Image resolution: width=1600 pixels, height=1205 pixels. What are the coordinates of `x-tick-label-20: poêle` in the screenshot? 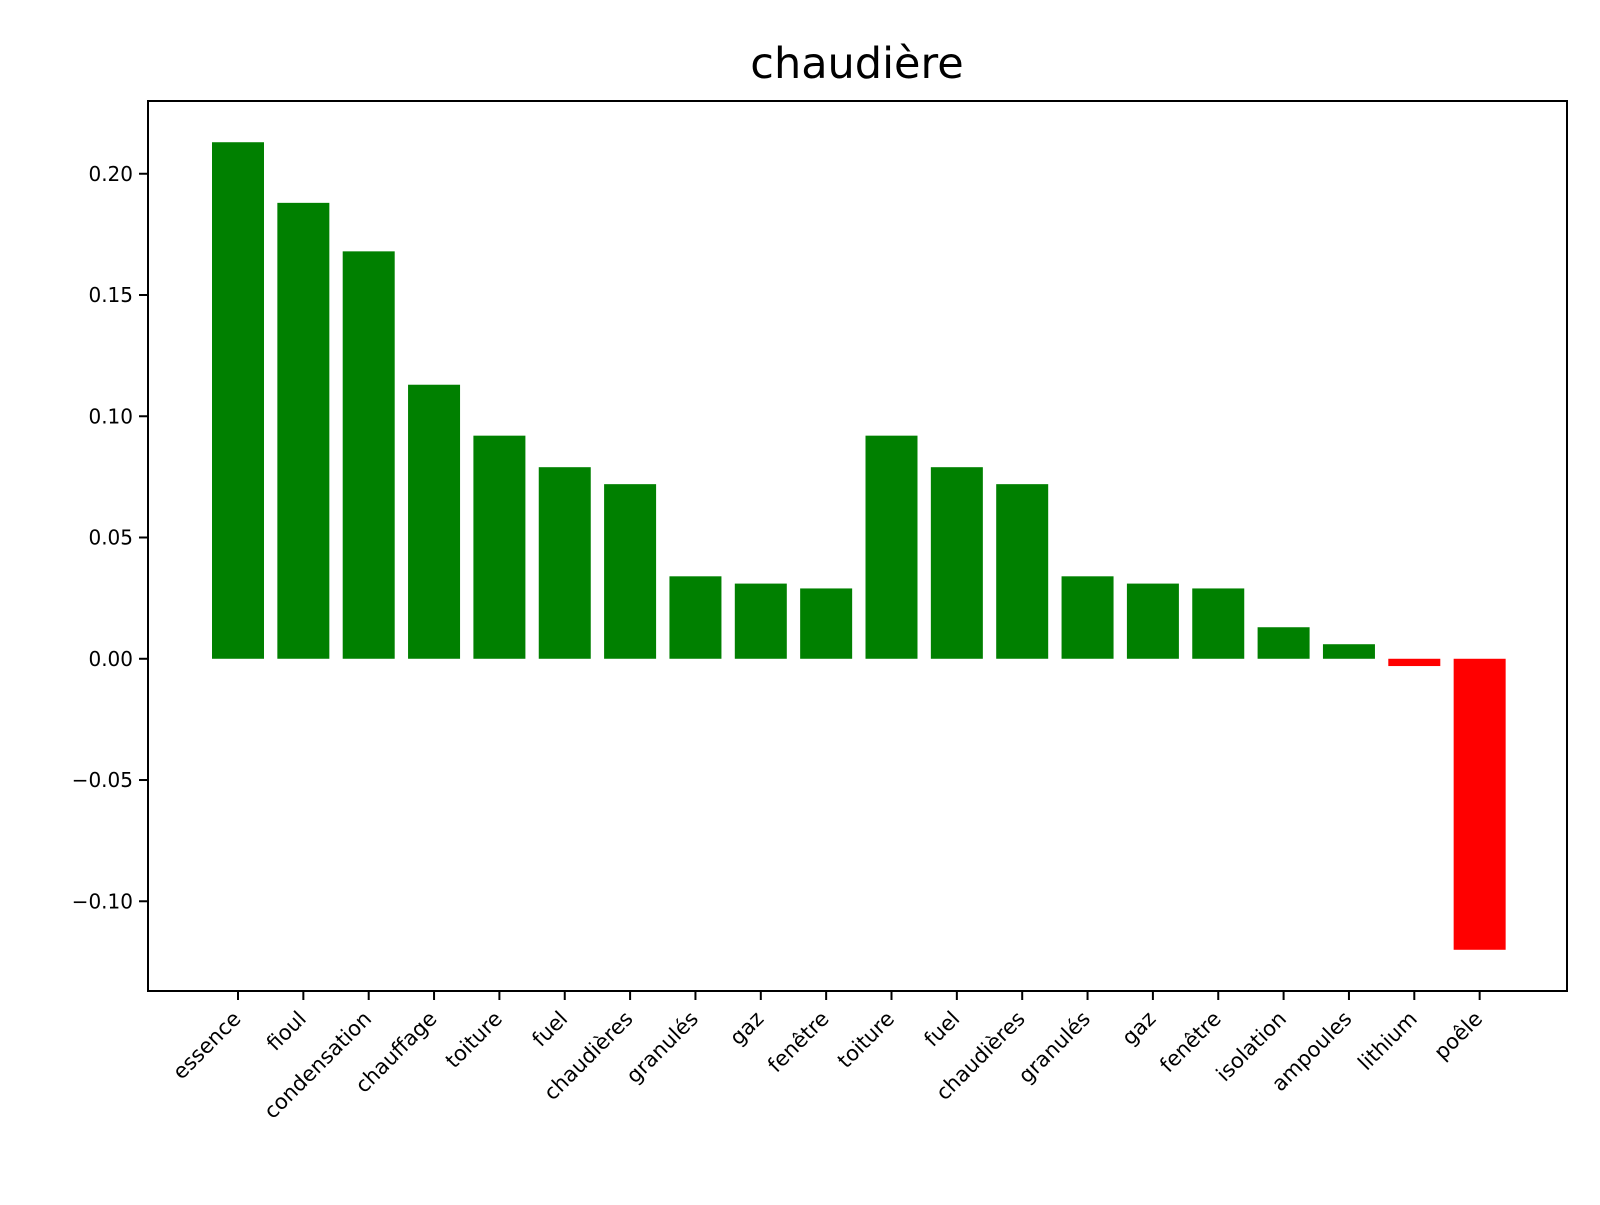 It's located at (1458, 1036).